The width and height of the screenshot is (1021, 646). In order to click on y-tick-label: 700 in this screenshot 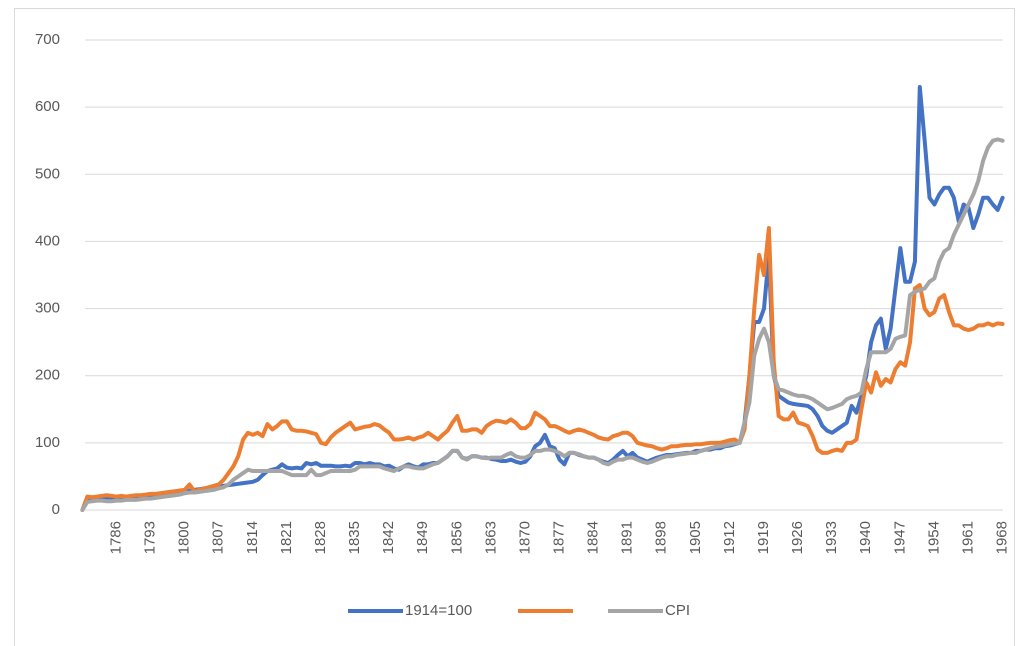, I will do `click(47, 39)`.